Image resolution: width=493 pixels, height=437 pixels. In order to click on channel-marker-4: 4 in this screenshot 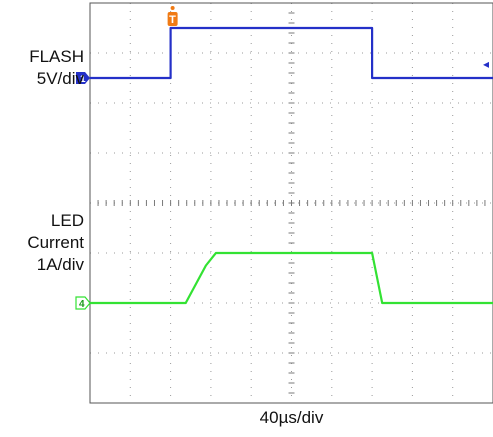, I will do `click(83, 303)`.